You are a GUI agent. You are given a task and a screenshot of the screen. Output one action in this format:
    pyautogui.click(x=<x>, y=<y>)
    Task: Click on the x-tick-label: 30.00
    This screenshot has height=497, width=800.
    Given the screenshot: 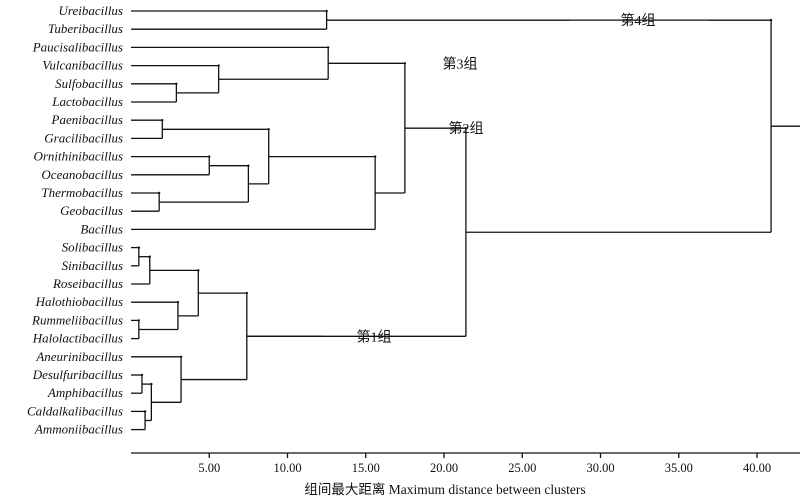 What is the action you would take?
    pyautogui.click(x=600, y=468)
    